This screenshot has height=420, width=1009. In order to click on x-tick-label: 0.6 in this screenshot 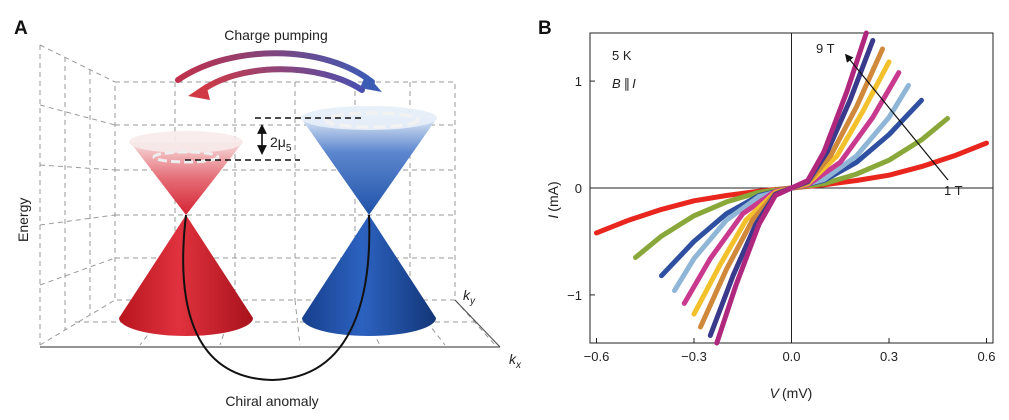, I will do `click(986, 356)`.